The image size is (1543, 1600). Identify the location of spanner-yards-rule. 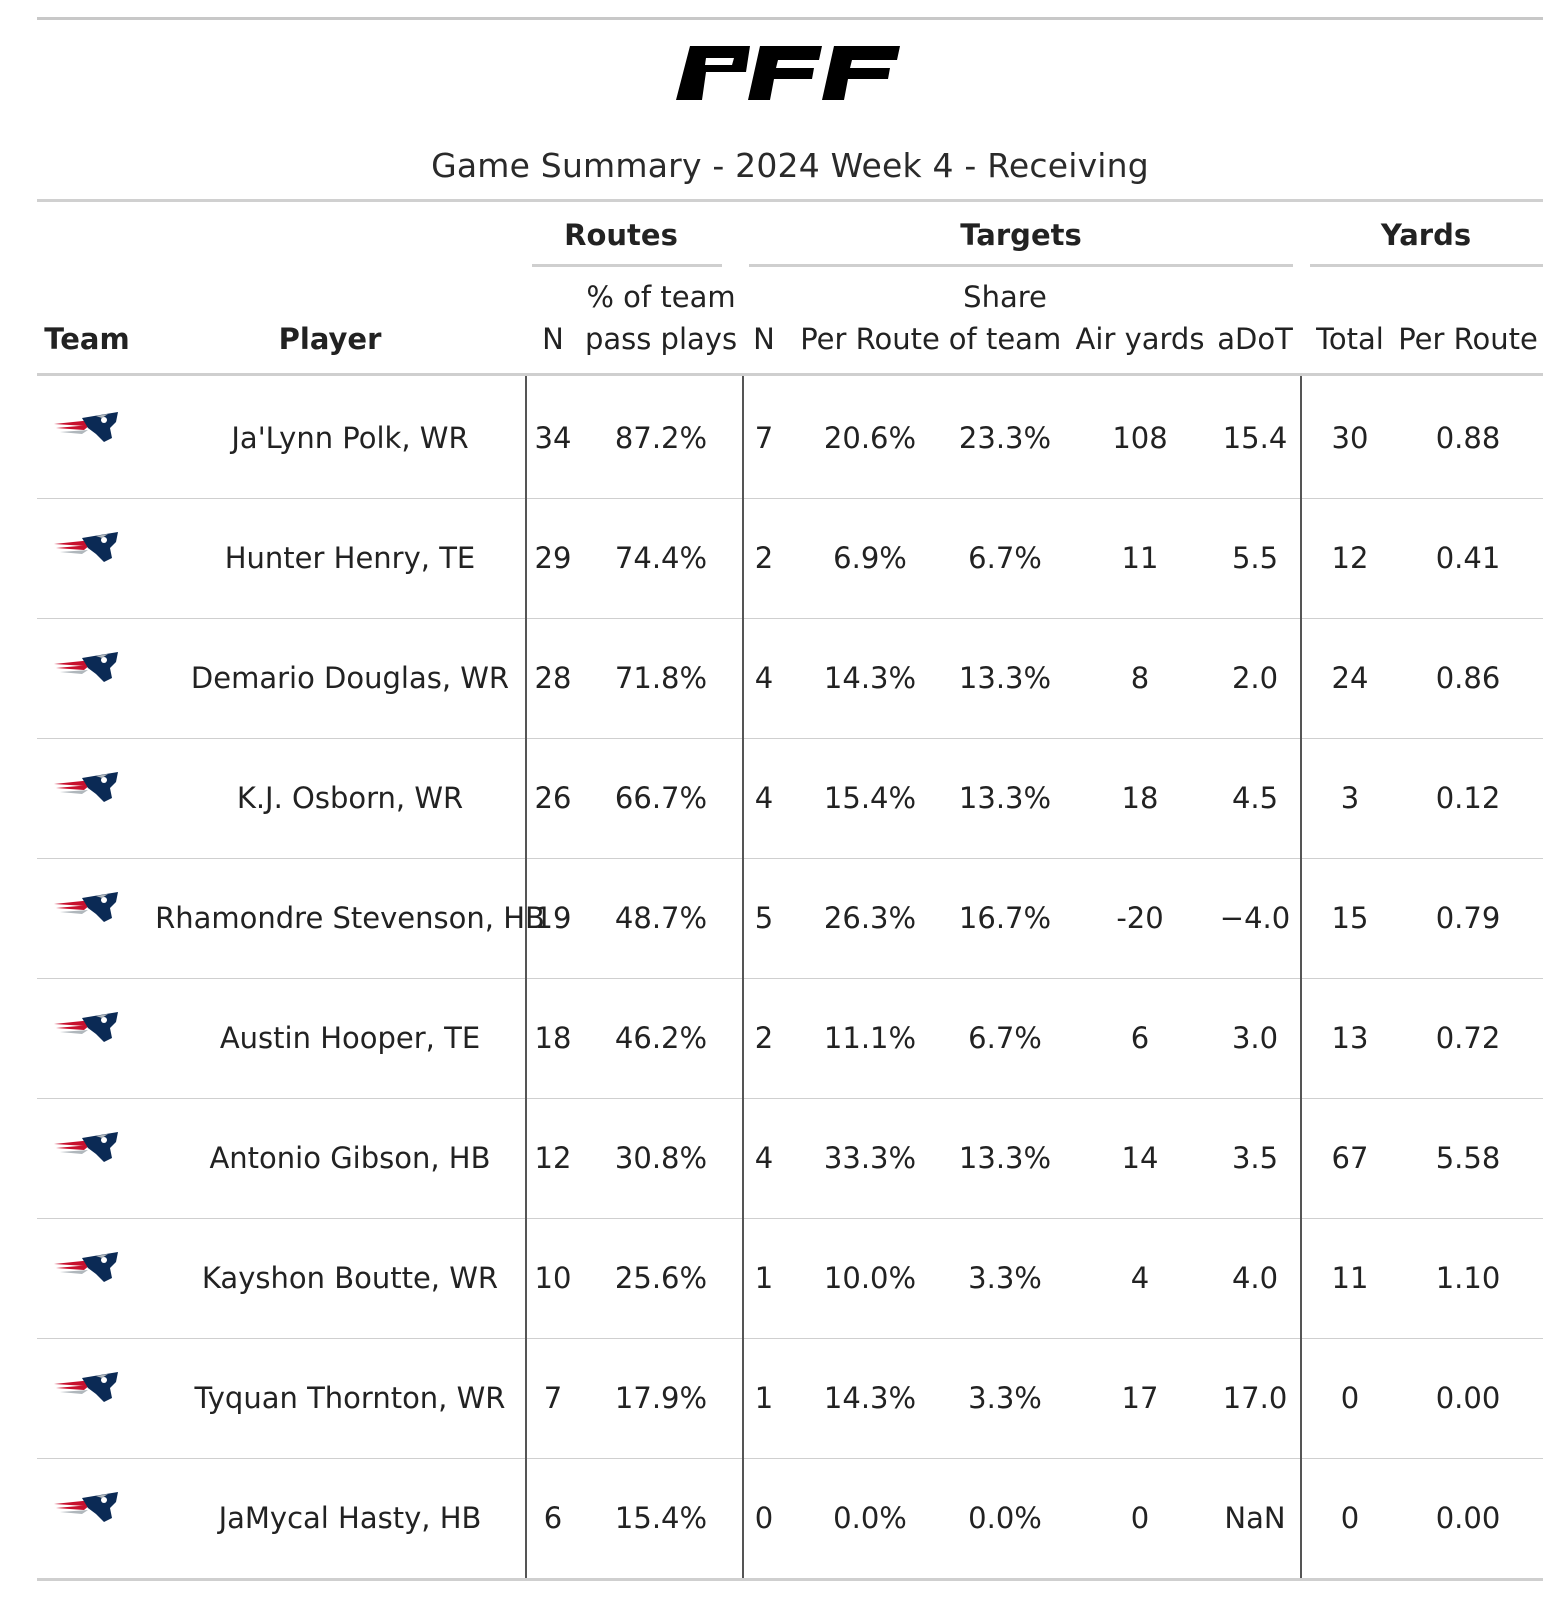
(1426, 265).